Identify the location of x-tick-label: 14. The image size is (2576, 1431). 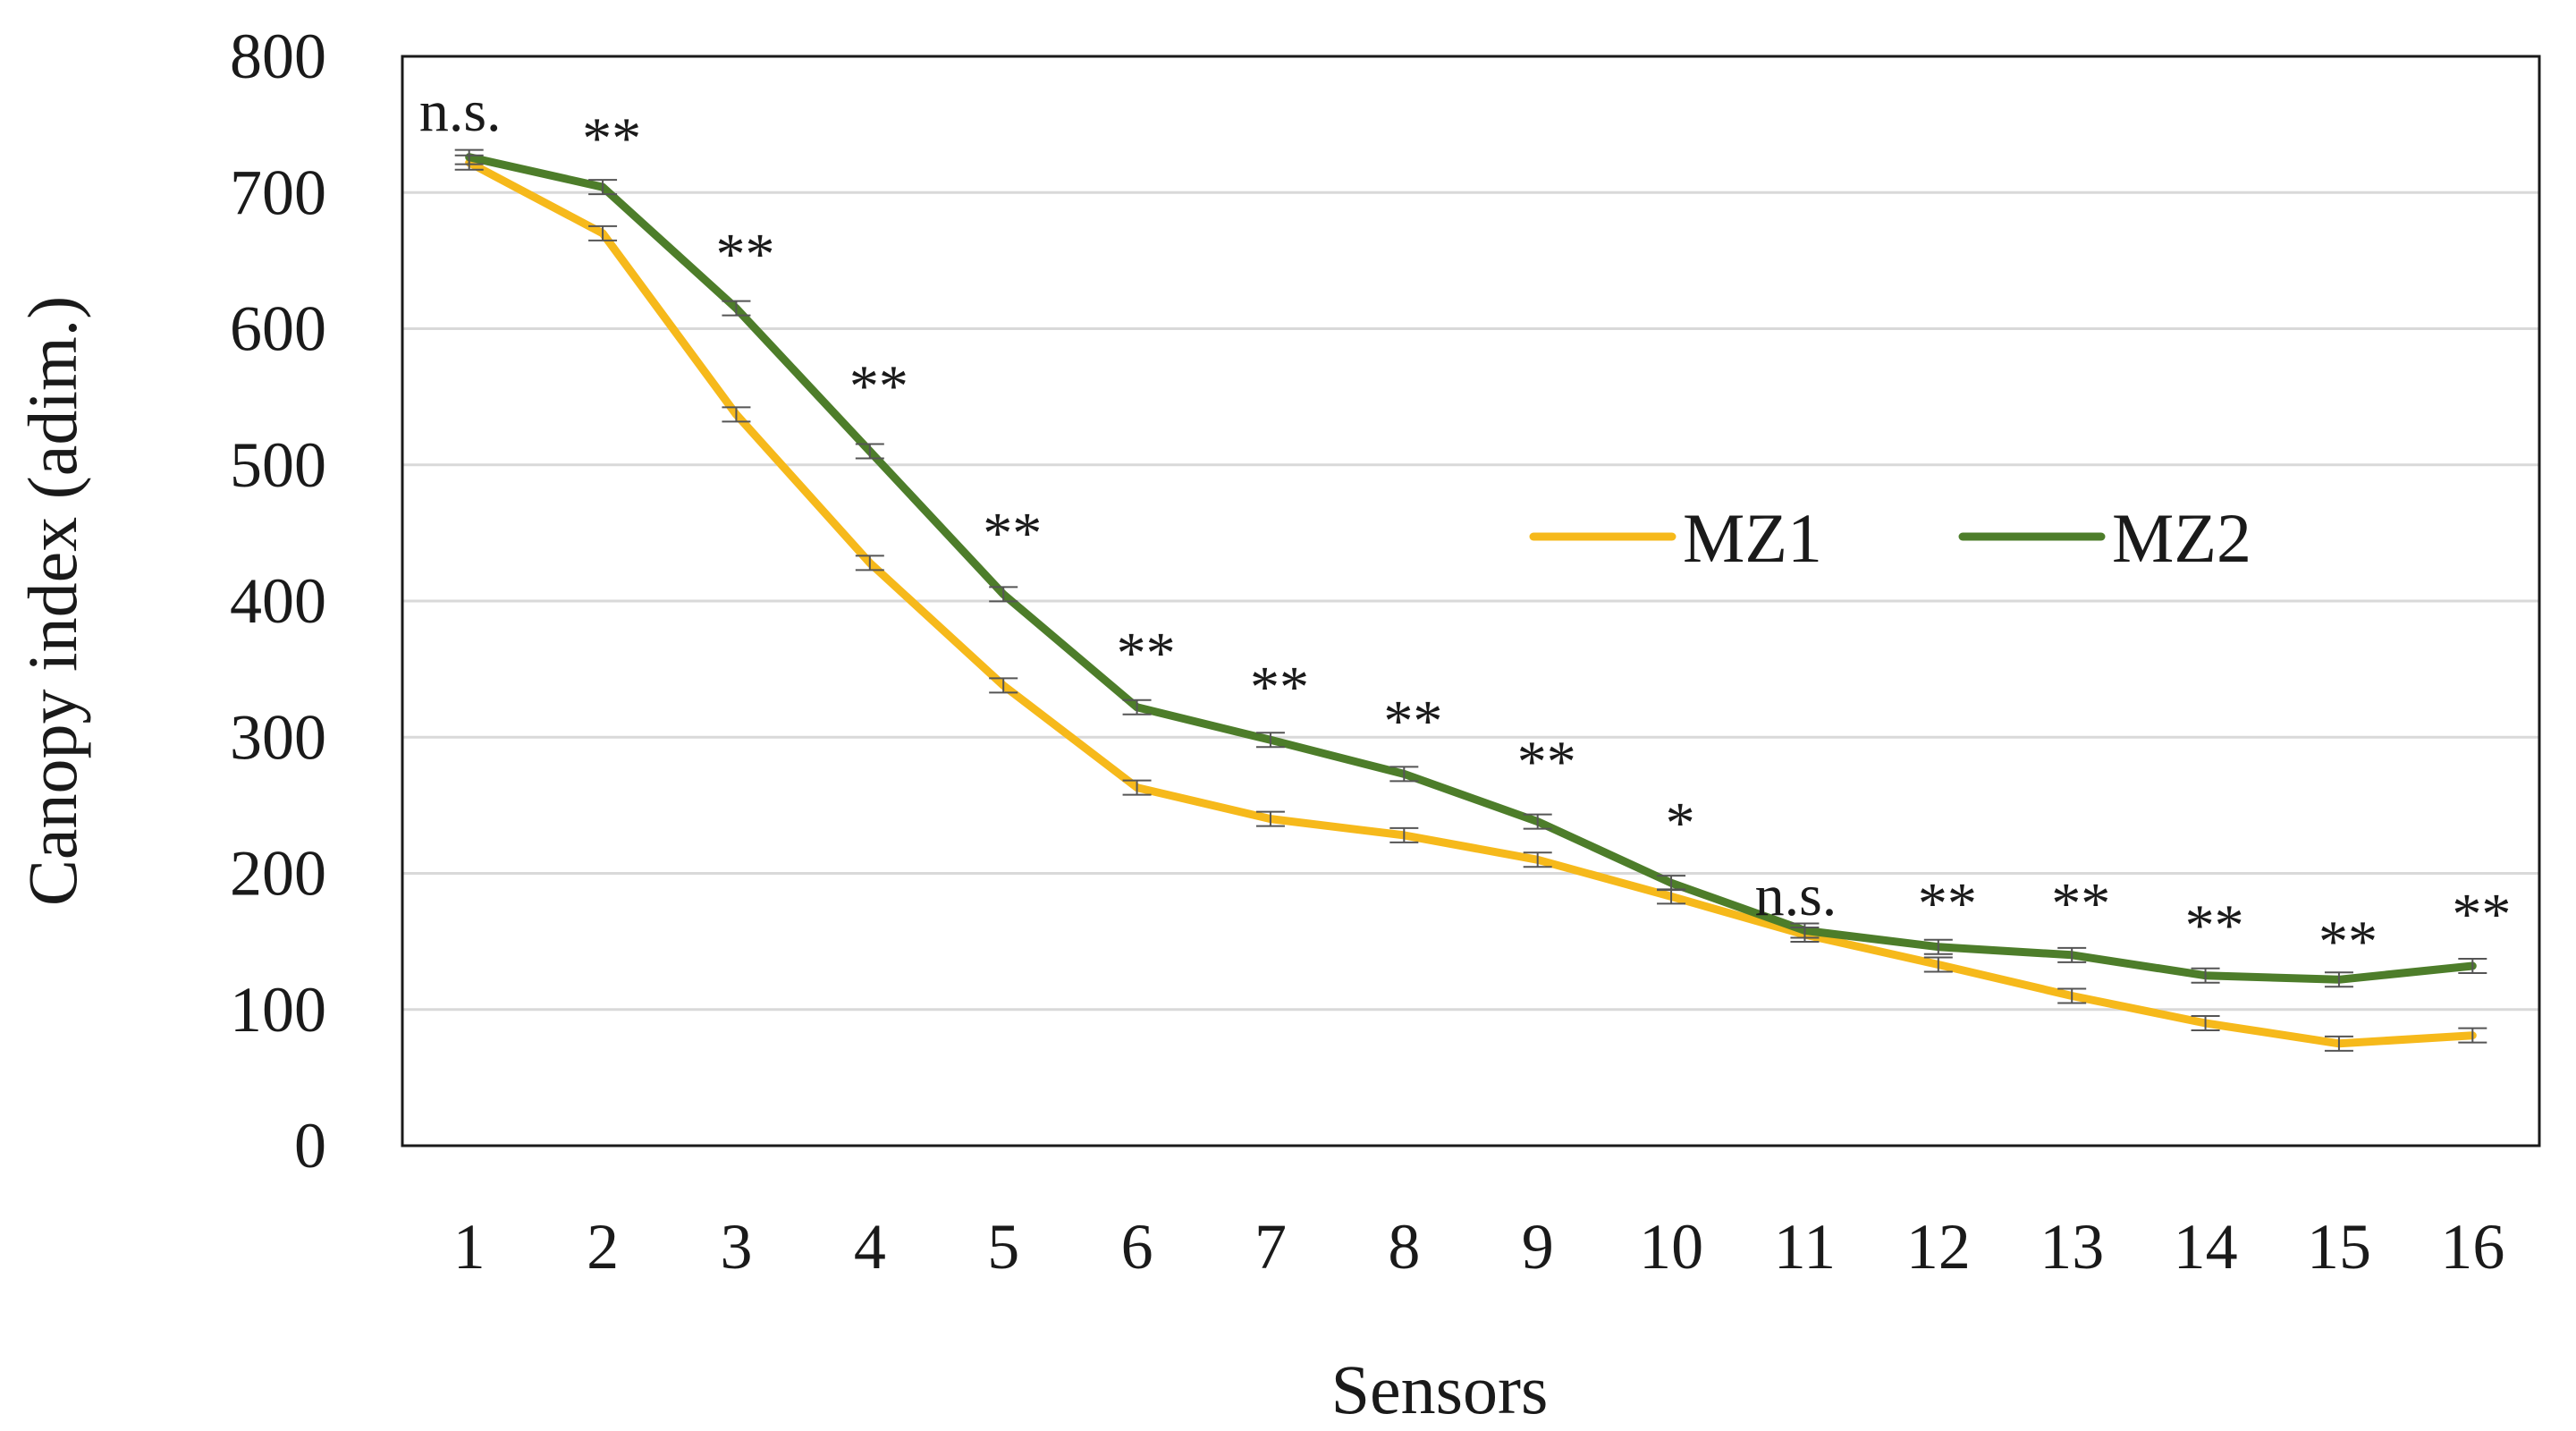
(2206, 1247).